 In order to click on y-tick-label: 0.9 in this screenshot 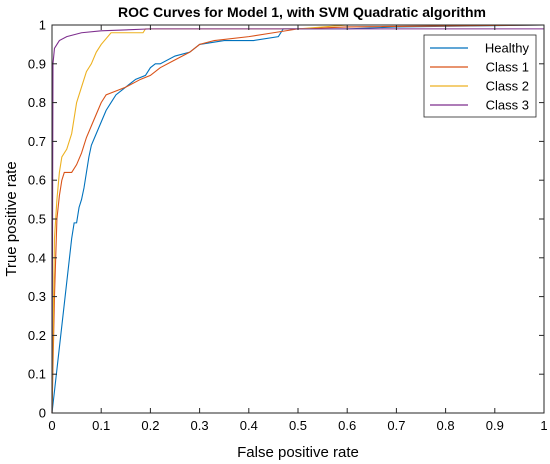, I will do `click(37, 63)`.